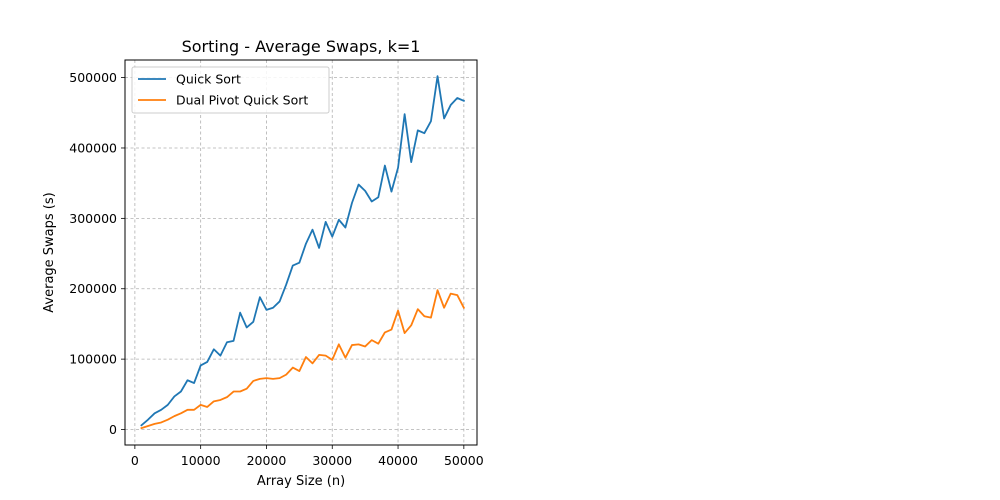  Describe the element at coordinates (242, 100) in the screenshot. I see `legend-label-dual-pivot-quick-sort: Dual Pivot Quick Sort` at that location.